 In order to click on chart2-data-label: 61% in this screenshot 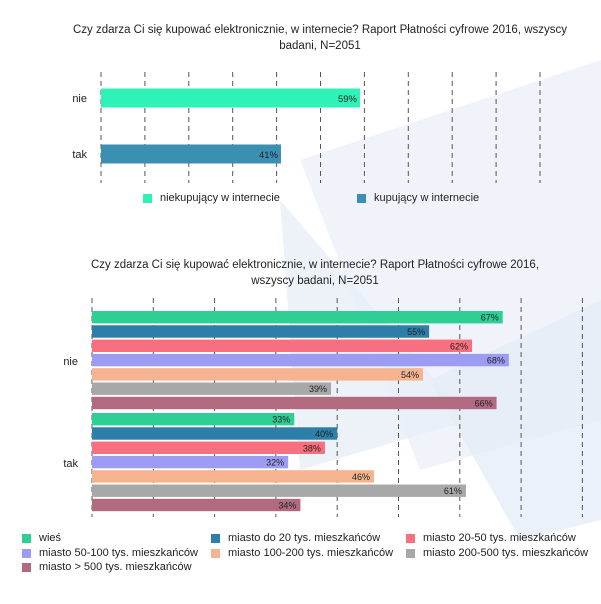, I will do `click(453, 491)`.